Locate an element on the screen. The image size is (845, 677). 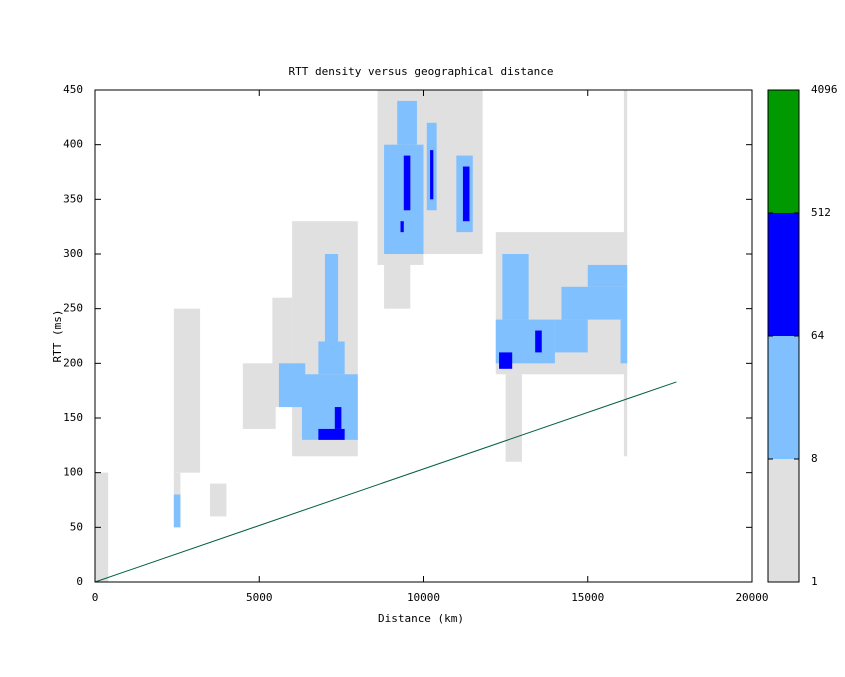
y-axis-label: RTT (ms) is located at coordinates (57, 336).